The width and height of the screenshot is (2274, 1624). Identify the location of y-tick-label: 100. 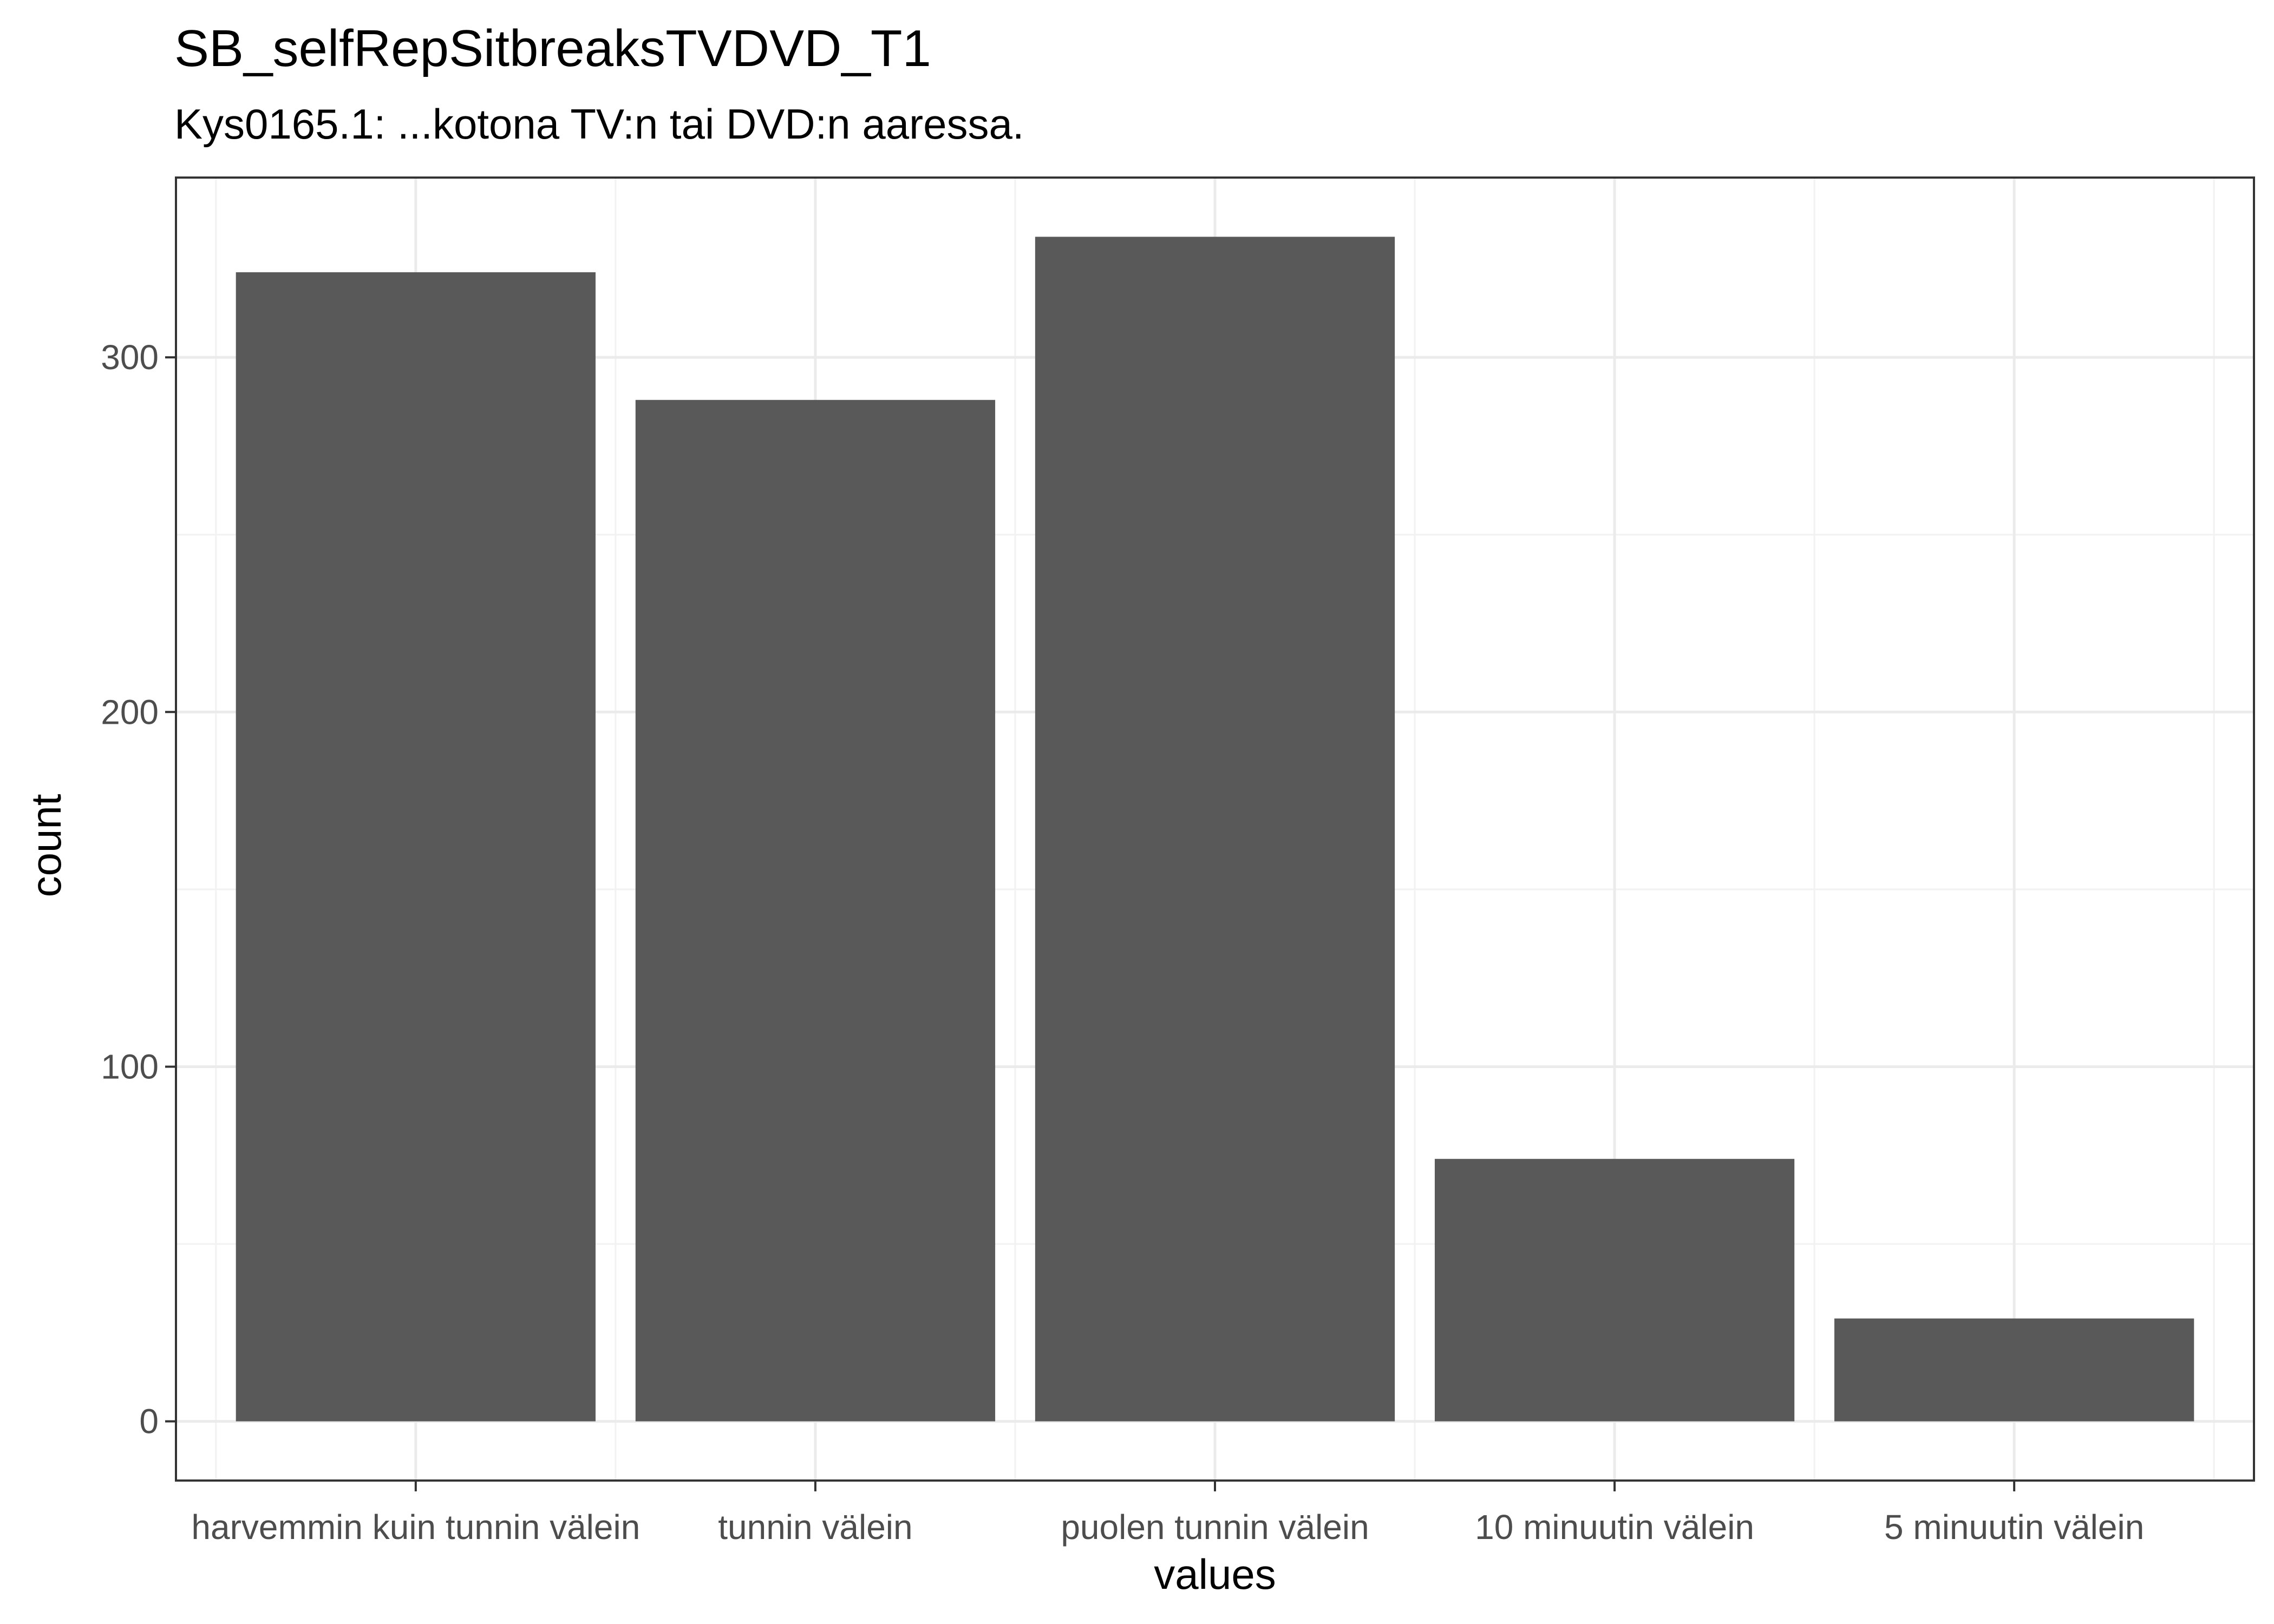
(130, 1066).